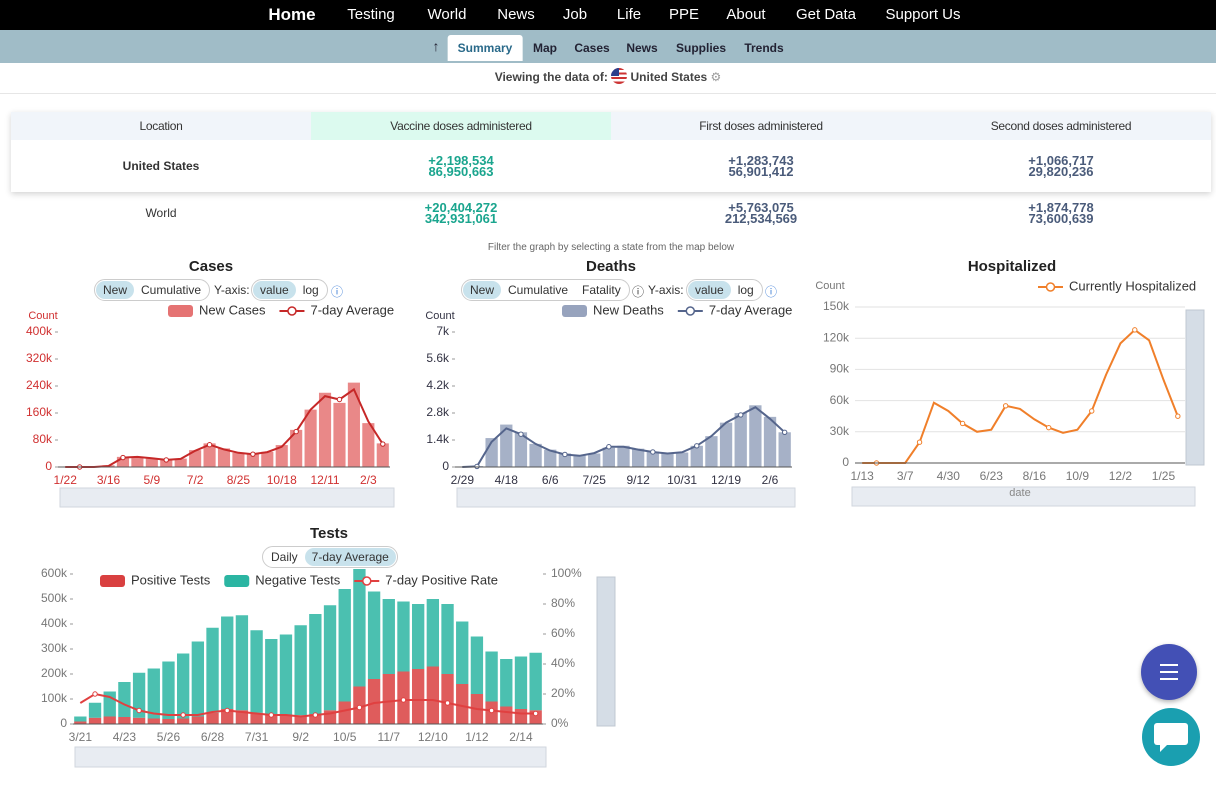  I want to click on nav-link: PPE, so click(684, 14).